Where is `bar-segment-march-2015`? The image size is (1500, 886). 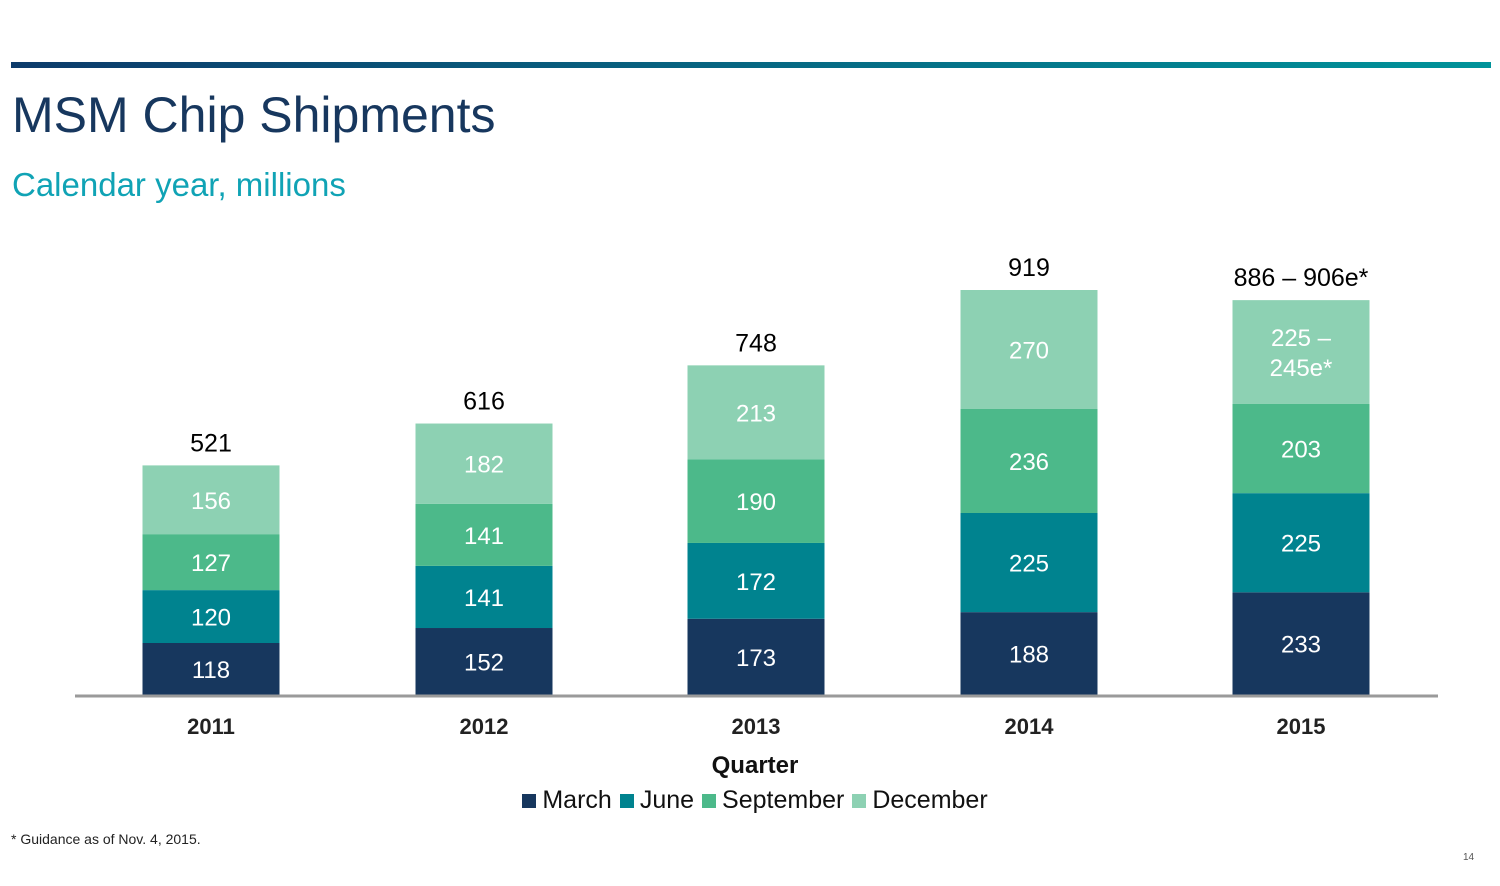 bar-segment-march-2015 is located at coordinates (1301, 643).